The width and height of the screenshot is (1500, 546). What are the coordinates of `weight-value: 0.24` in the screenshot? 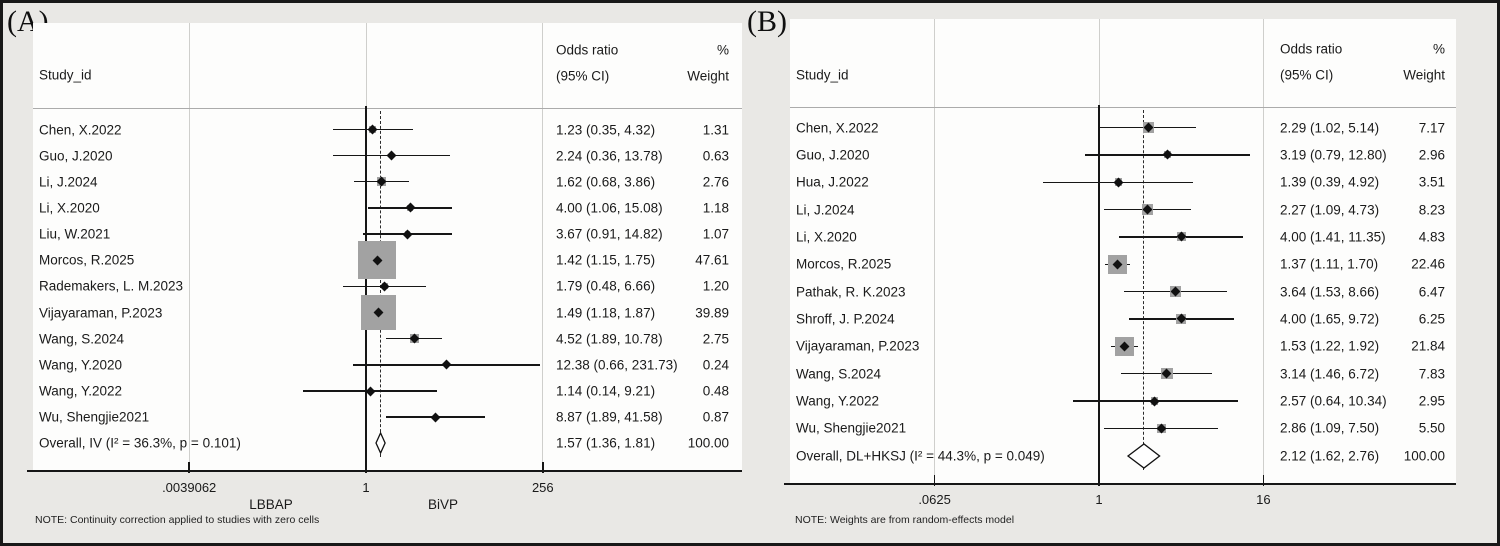 It's located at (715, 365).